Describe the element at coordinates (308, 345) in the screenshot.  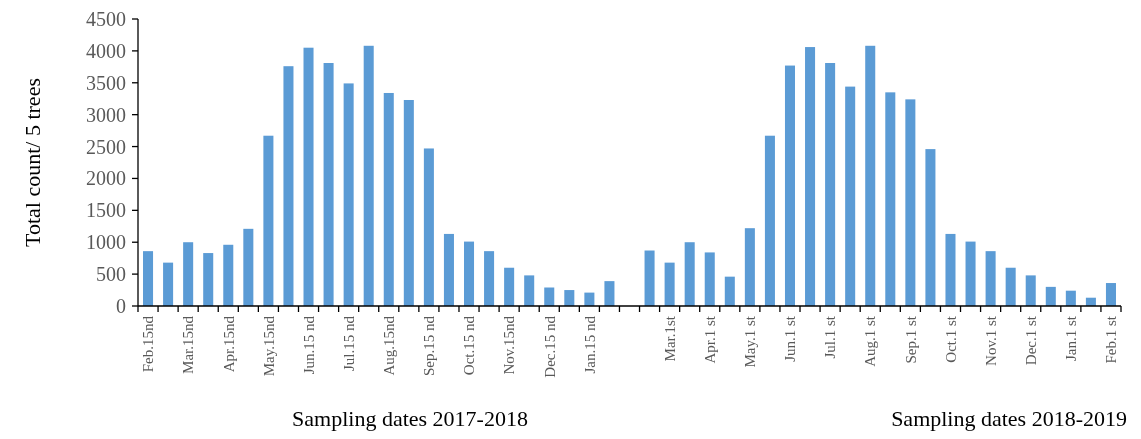
I see `x-tick-label: Jun.15 nd` at that location.